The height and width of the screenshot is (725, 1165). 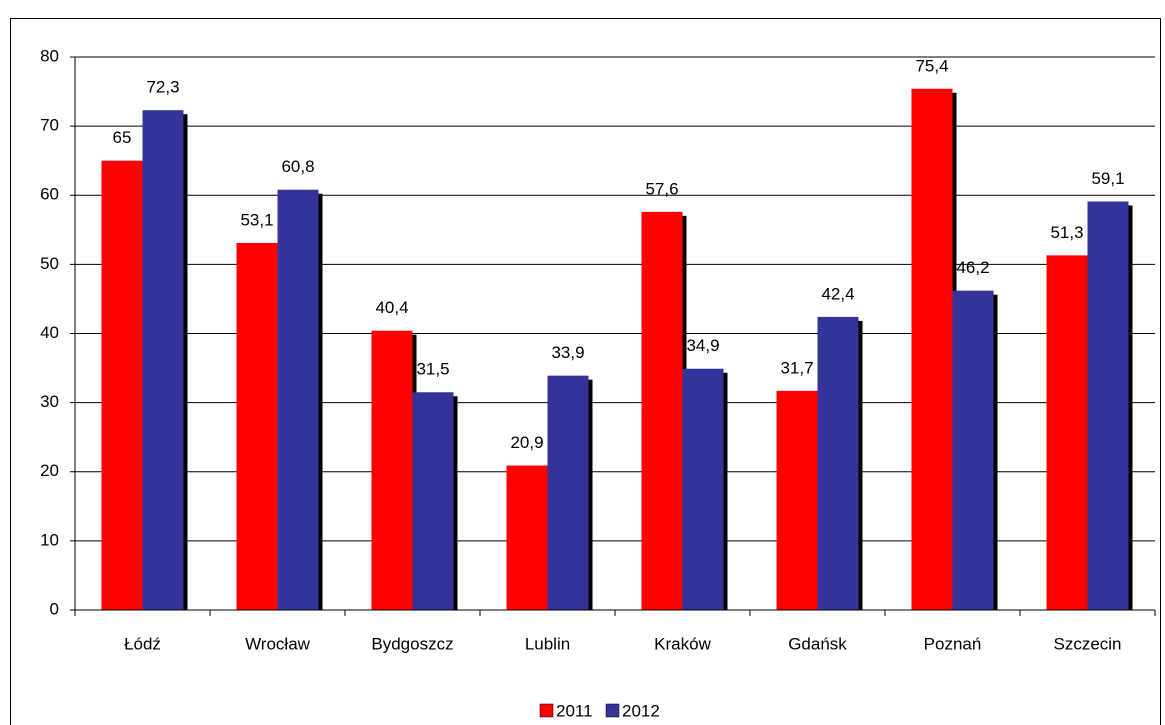 I want to click on y-tick-label: 60, so click(x=49, y=194).